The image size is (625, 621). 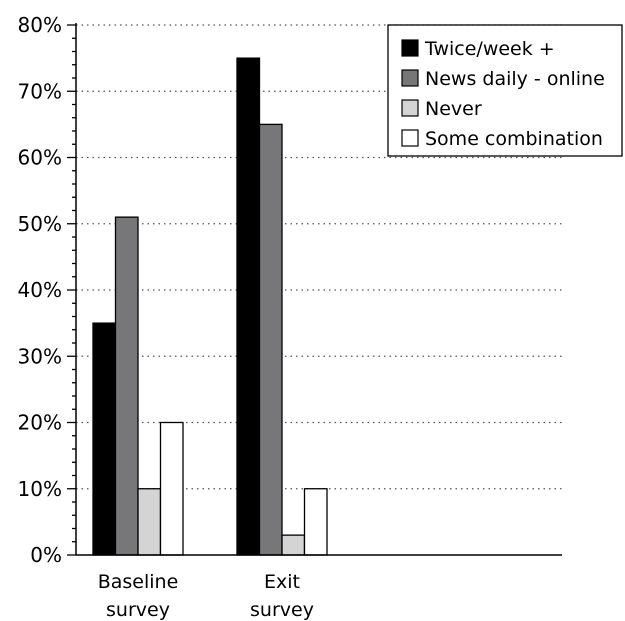 What do you see at coordinates (40, 423) in the screenshot?
I see `y-tick-label: 20%` at bounding box center [40, 423].